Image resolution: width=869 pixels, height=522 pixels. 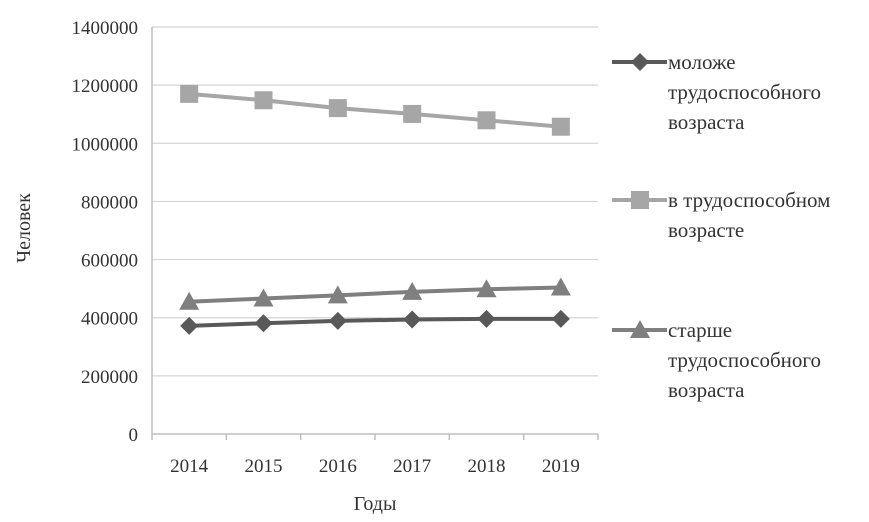 What do you see at coordinates (189, 466) in the screenshot?
I see `x-tick-label: 2014` at bounding box center [189, 466].